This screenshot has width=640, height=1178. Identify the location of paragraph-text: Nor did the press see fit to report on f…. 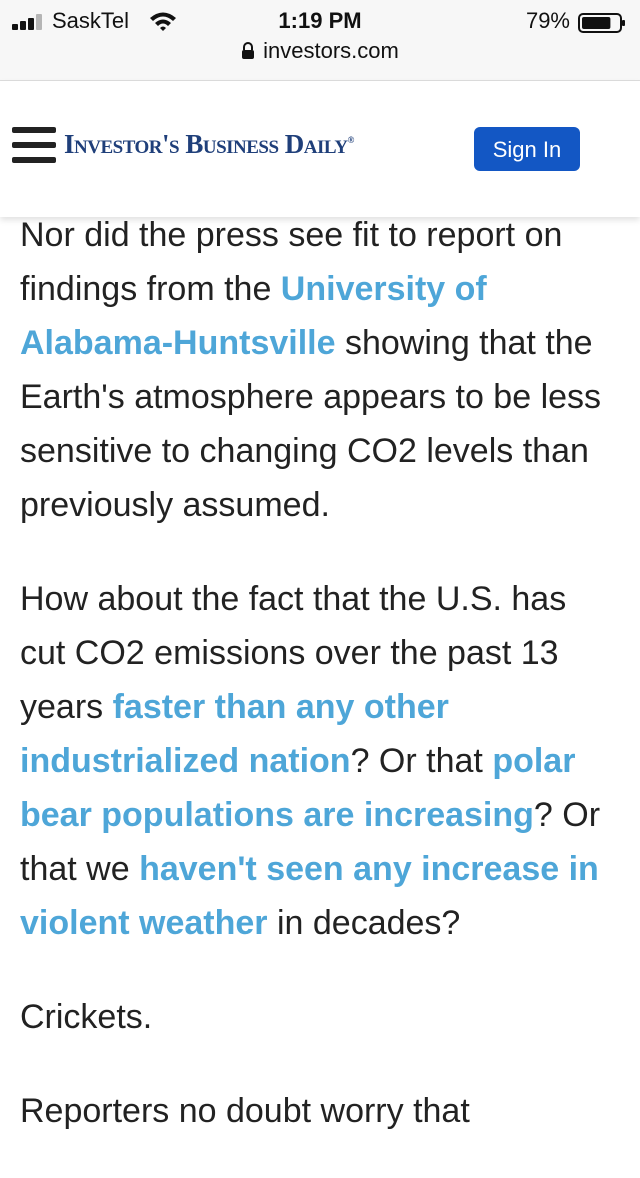
(291, 262).